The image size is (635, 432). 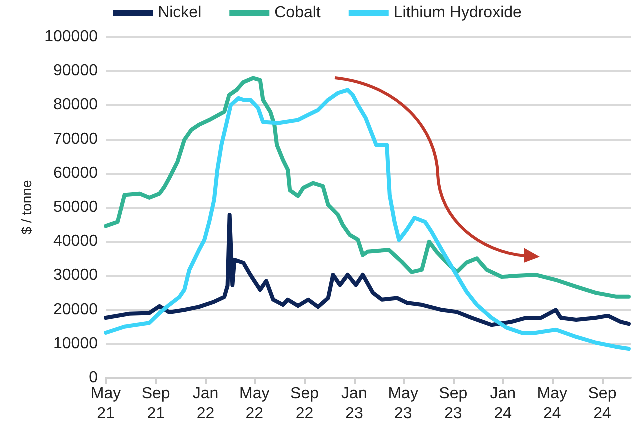 I want to click on x-tick-label: Sep 21, so click(x=156, y=404).